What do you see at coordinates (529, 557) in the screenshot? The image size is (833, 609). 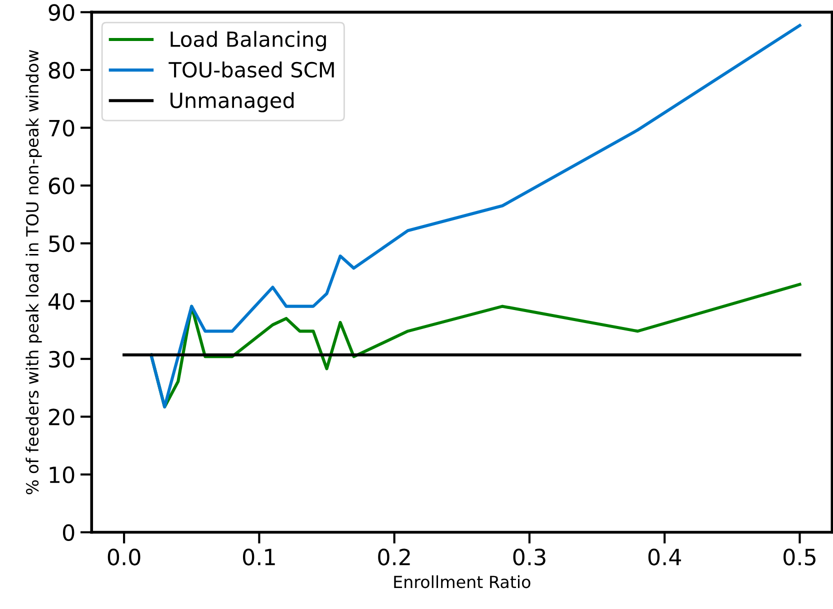 I see `x-tick-label: 0.3` at bounding box center [529, 557].